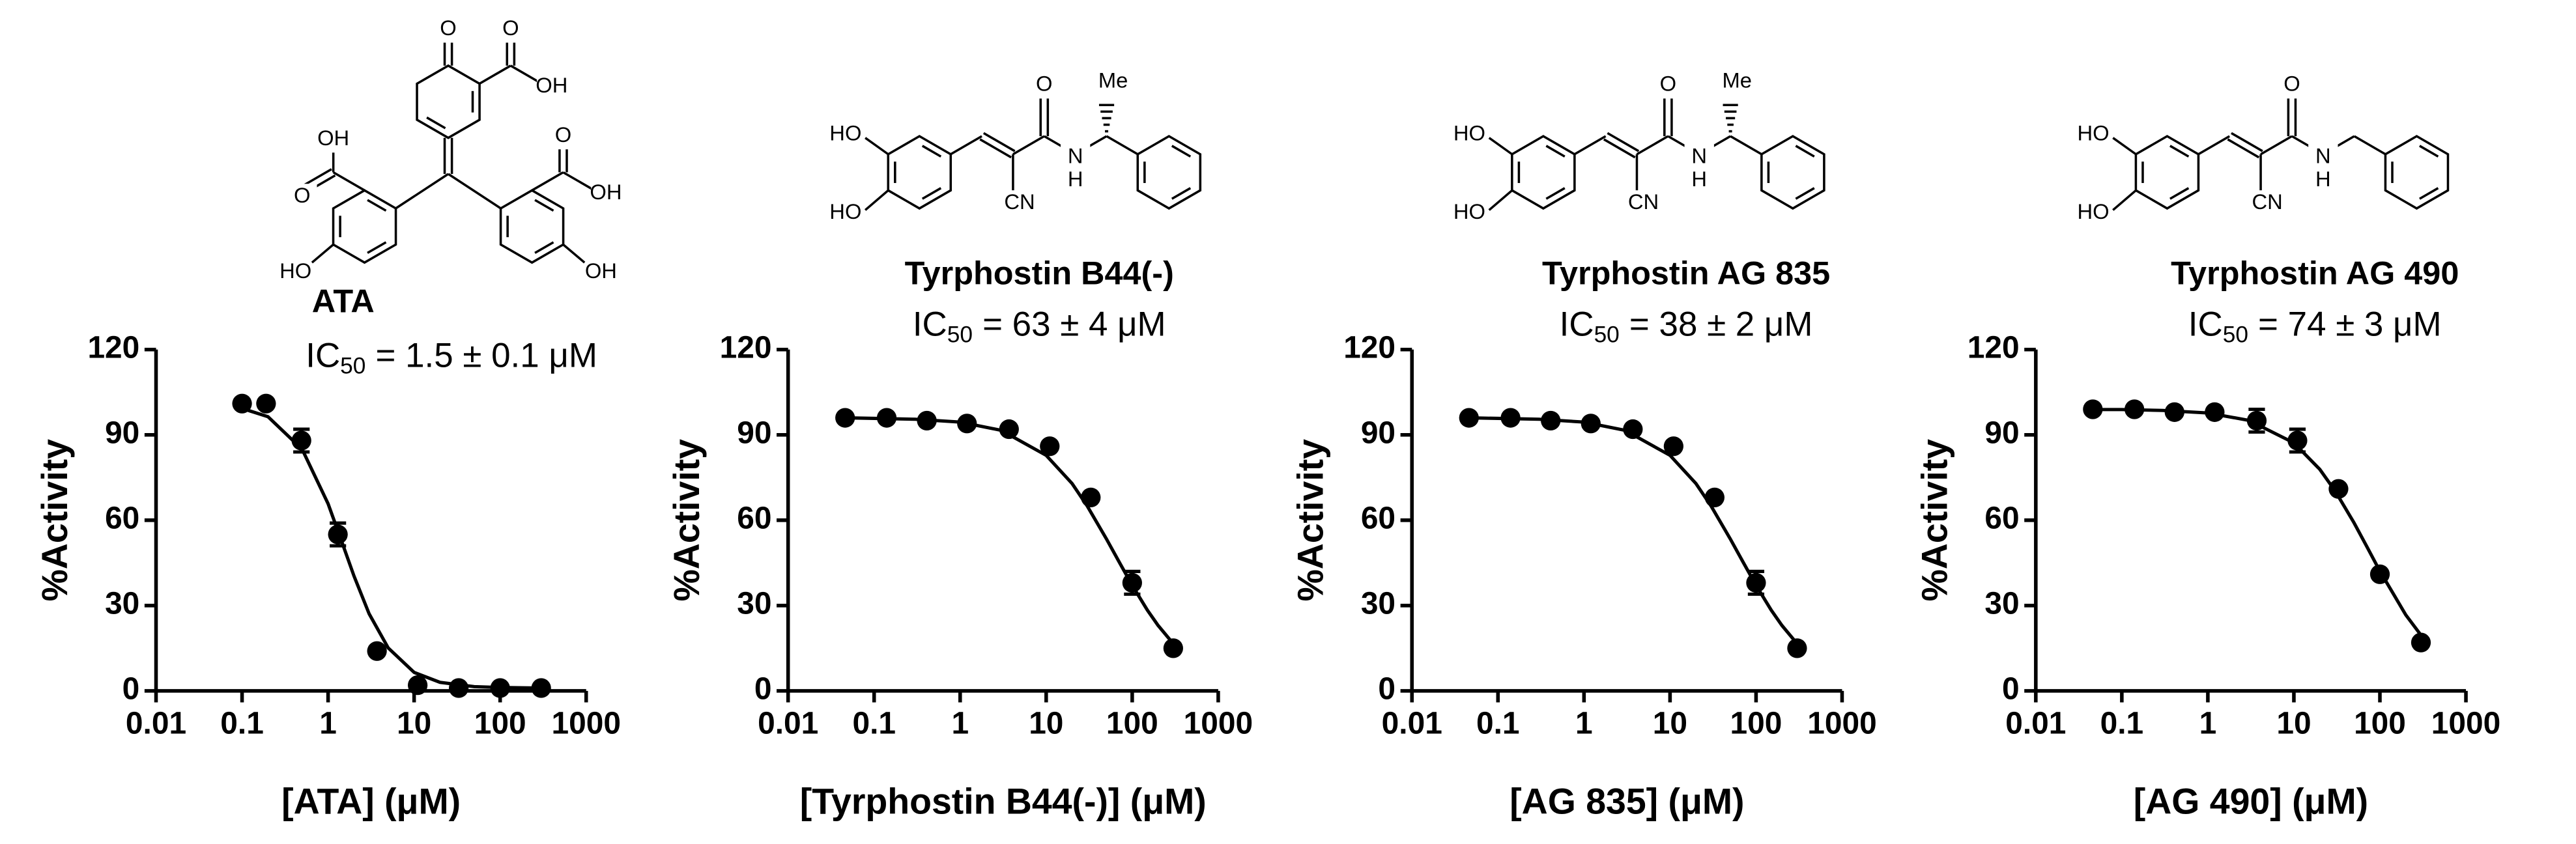  Describe the element at coordinates (1378, 604) in the screenshot. I see `y-tick-label: 30` at that location.